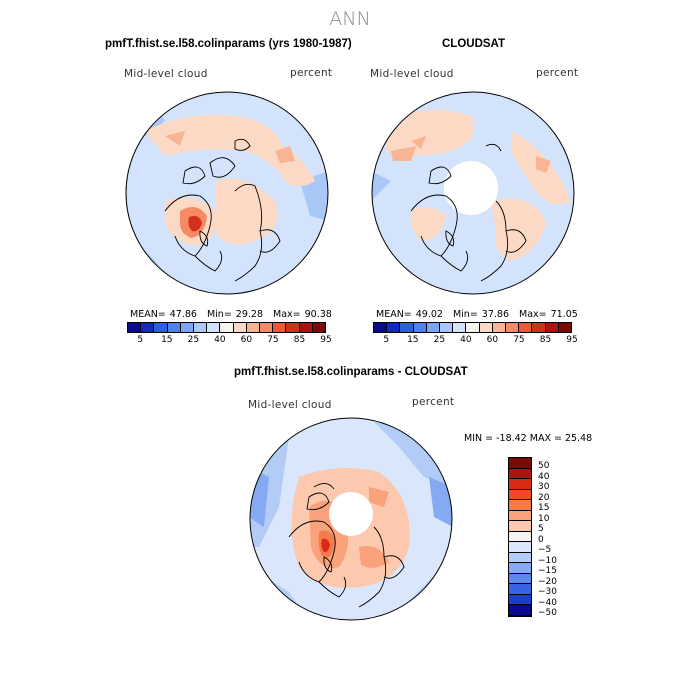  I want to click on obs-mean-value: 49.02, so click(429, 314).